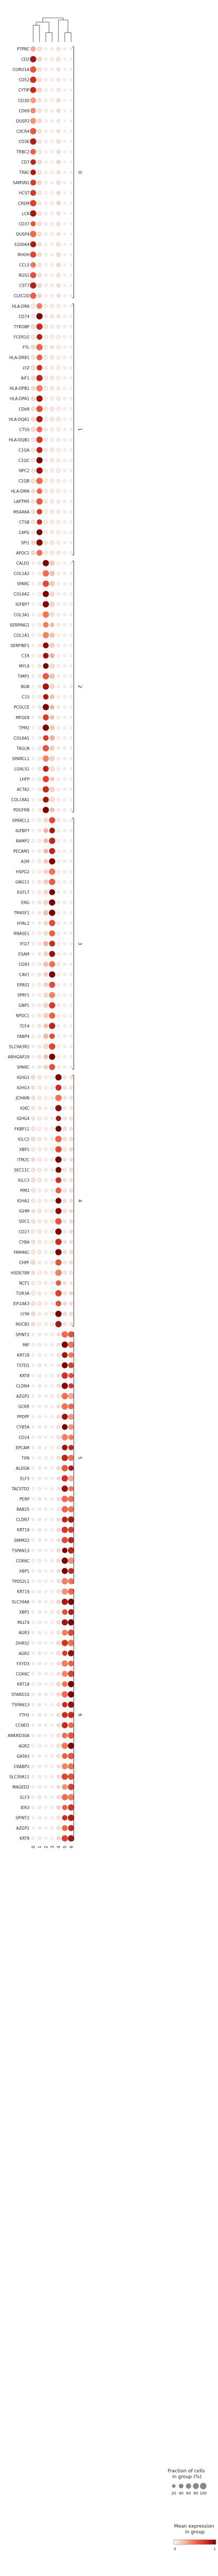  I want to click on gene-label: FABP4, so click(23, 1036).